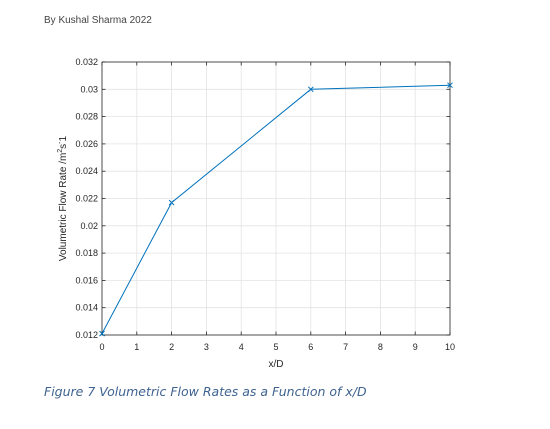  I want to click on byline: By Kushal Sharma 2022, so click(98, 20).